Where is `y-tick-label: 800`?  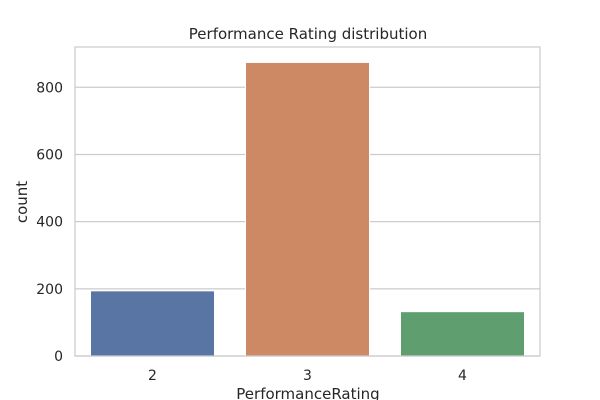
y-tick-label: 800 is located at coordinates (49, 88).